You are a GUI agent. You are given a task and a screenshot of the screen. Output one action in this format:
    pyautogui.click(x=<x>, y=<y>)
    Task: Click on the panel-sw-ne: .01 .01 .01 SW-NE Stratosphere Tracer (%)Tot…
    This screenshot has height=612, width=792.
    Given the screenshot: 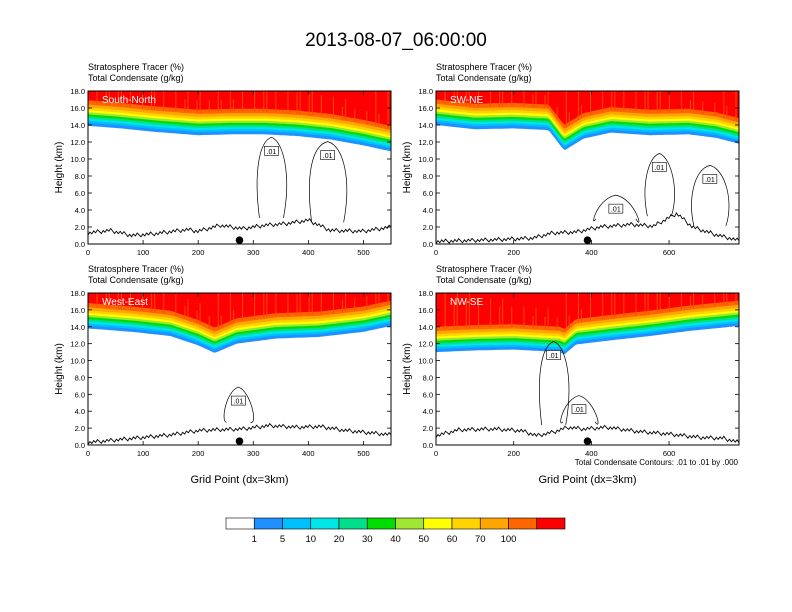 What is the action you would take?
    pyautogui.click(x=571, y=159)
    